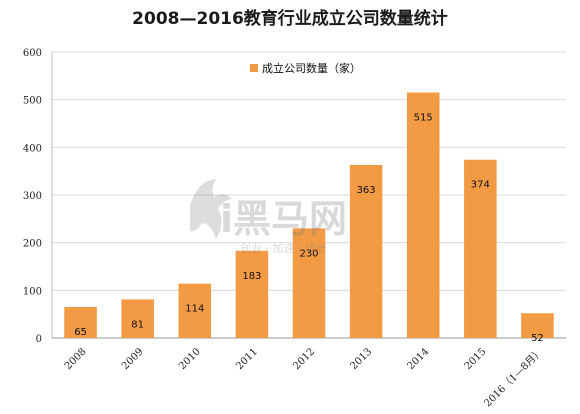  What do you see at coordinates (80, 332) in the screenshot?
I see `data-label: 65` at bounding box center [80, 332].